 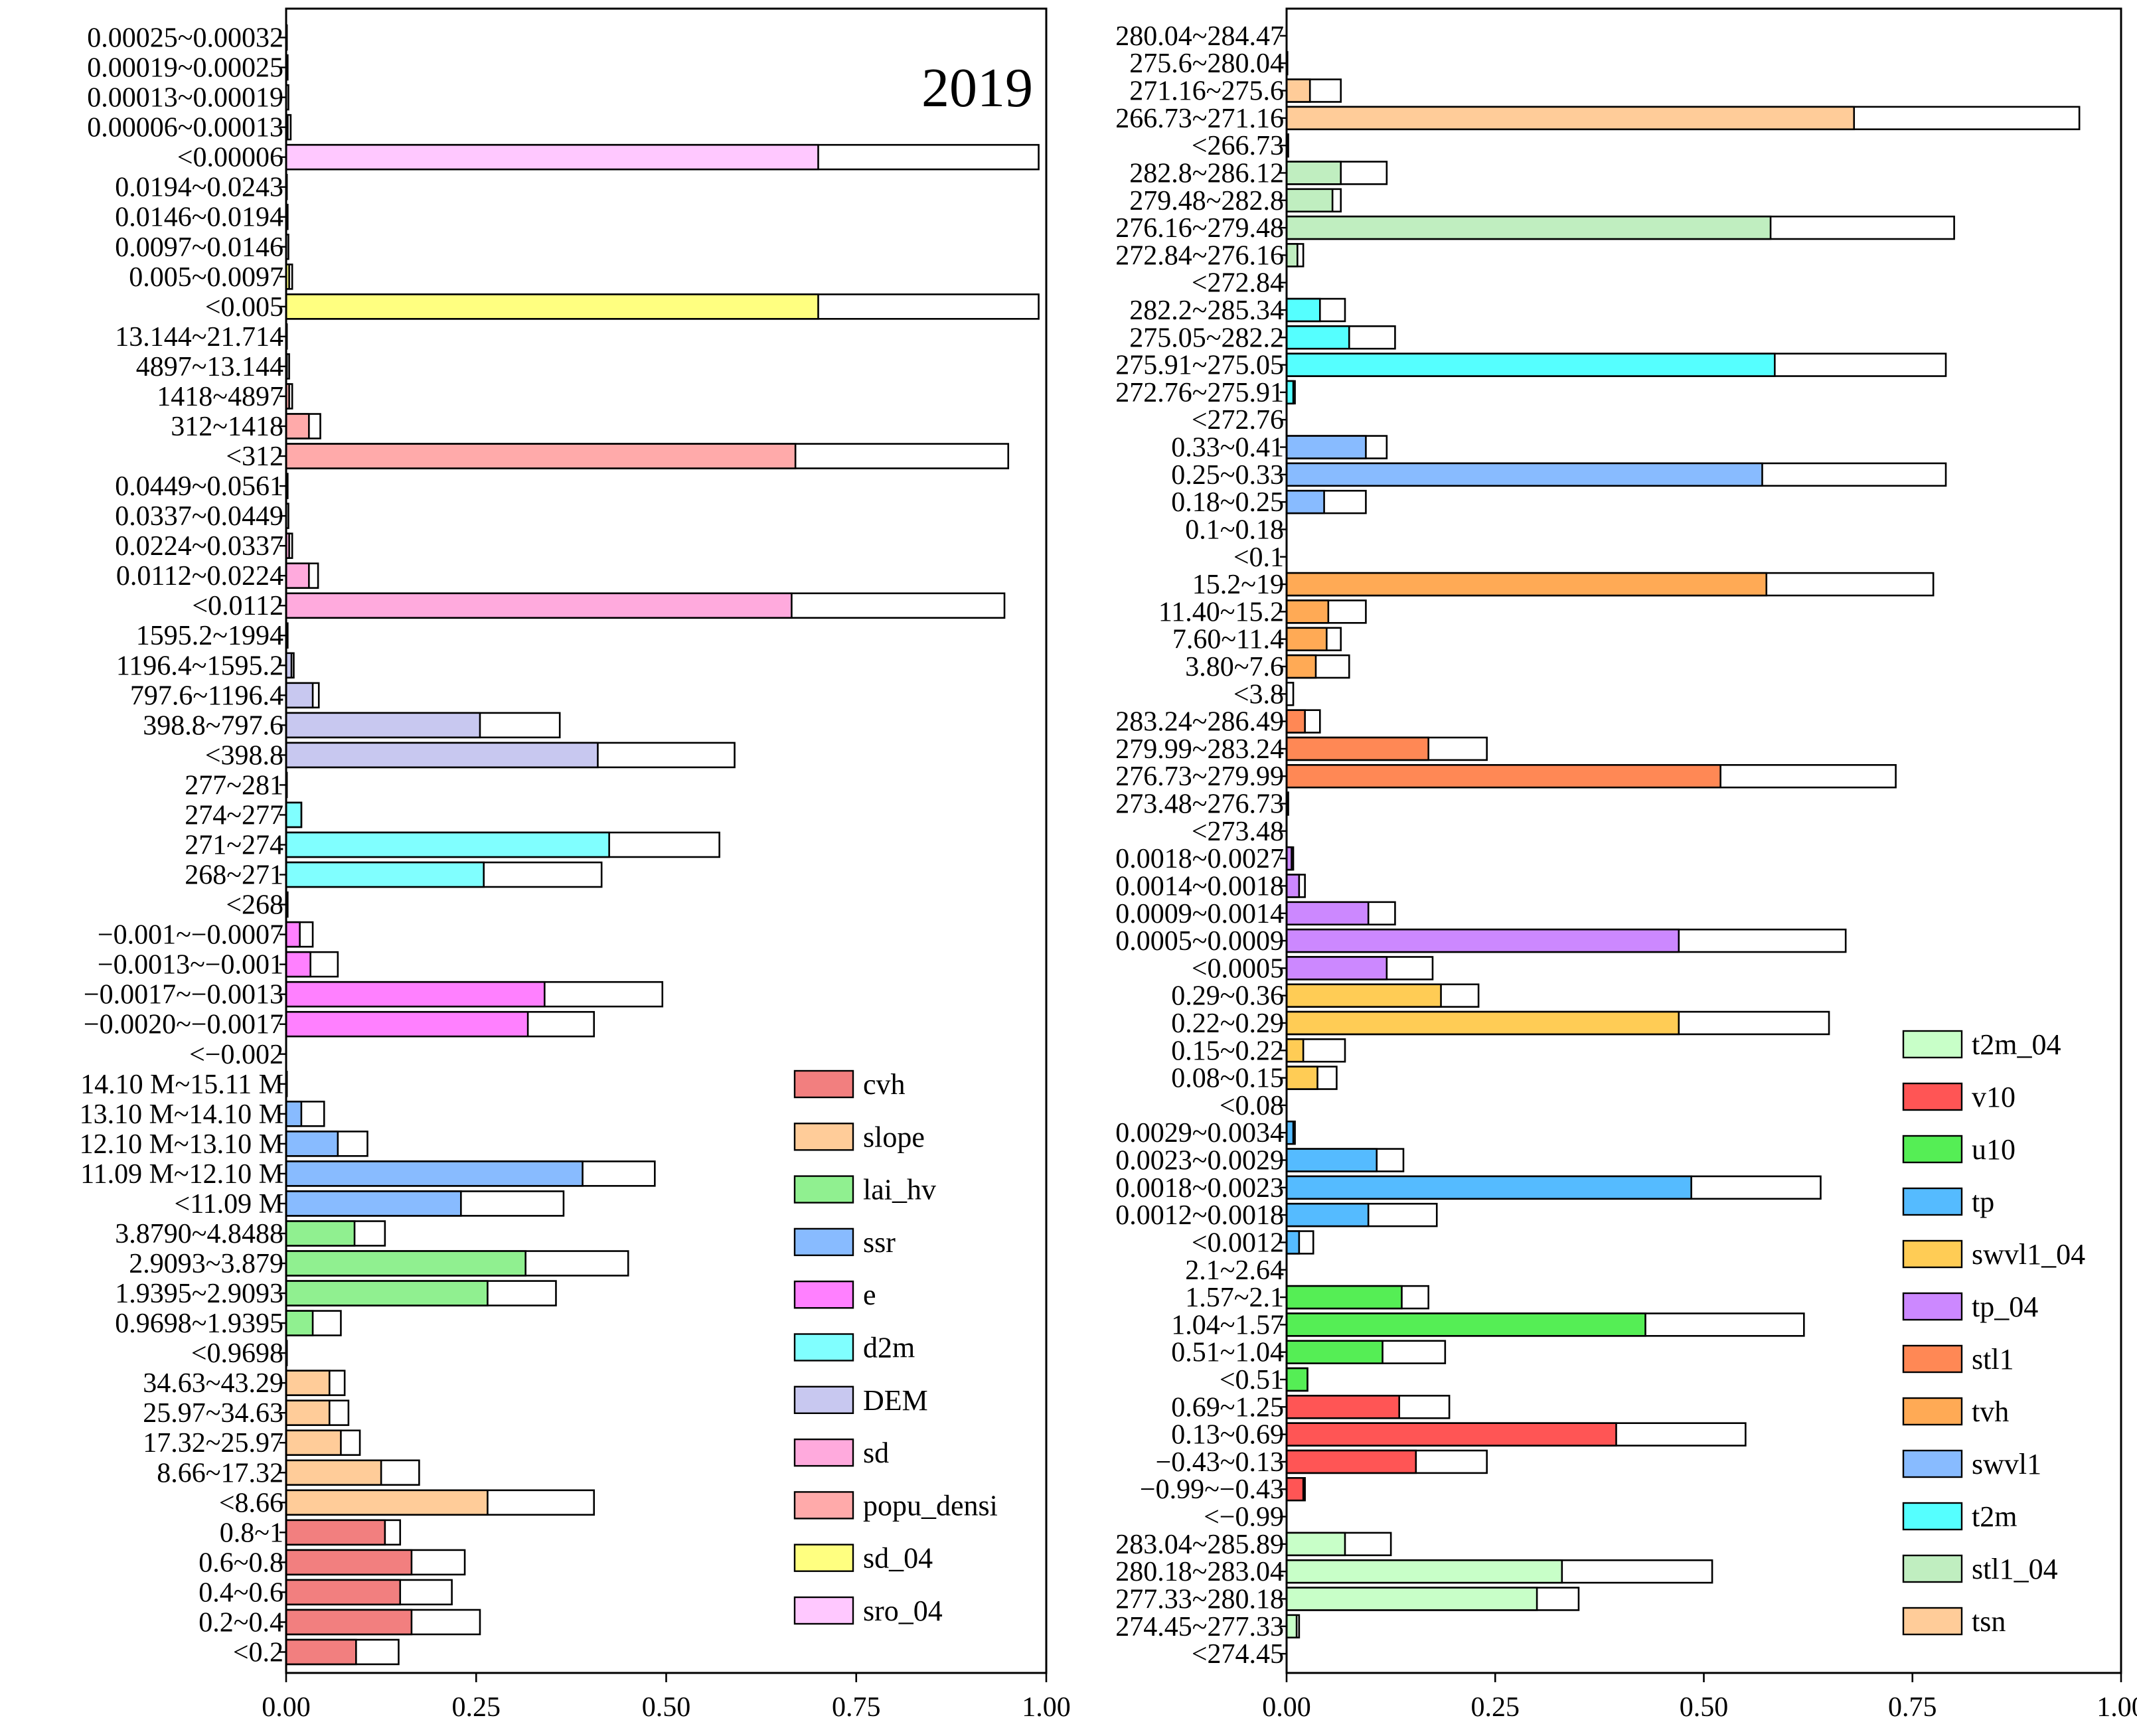 I want to click on category-label: <268, so click(x=254, y=905).